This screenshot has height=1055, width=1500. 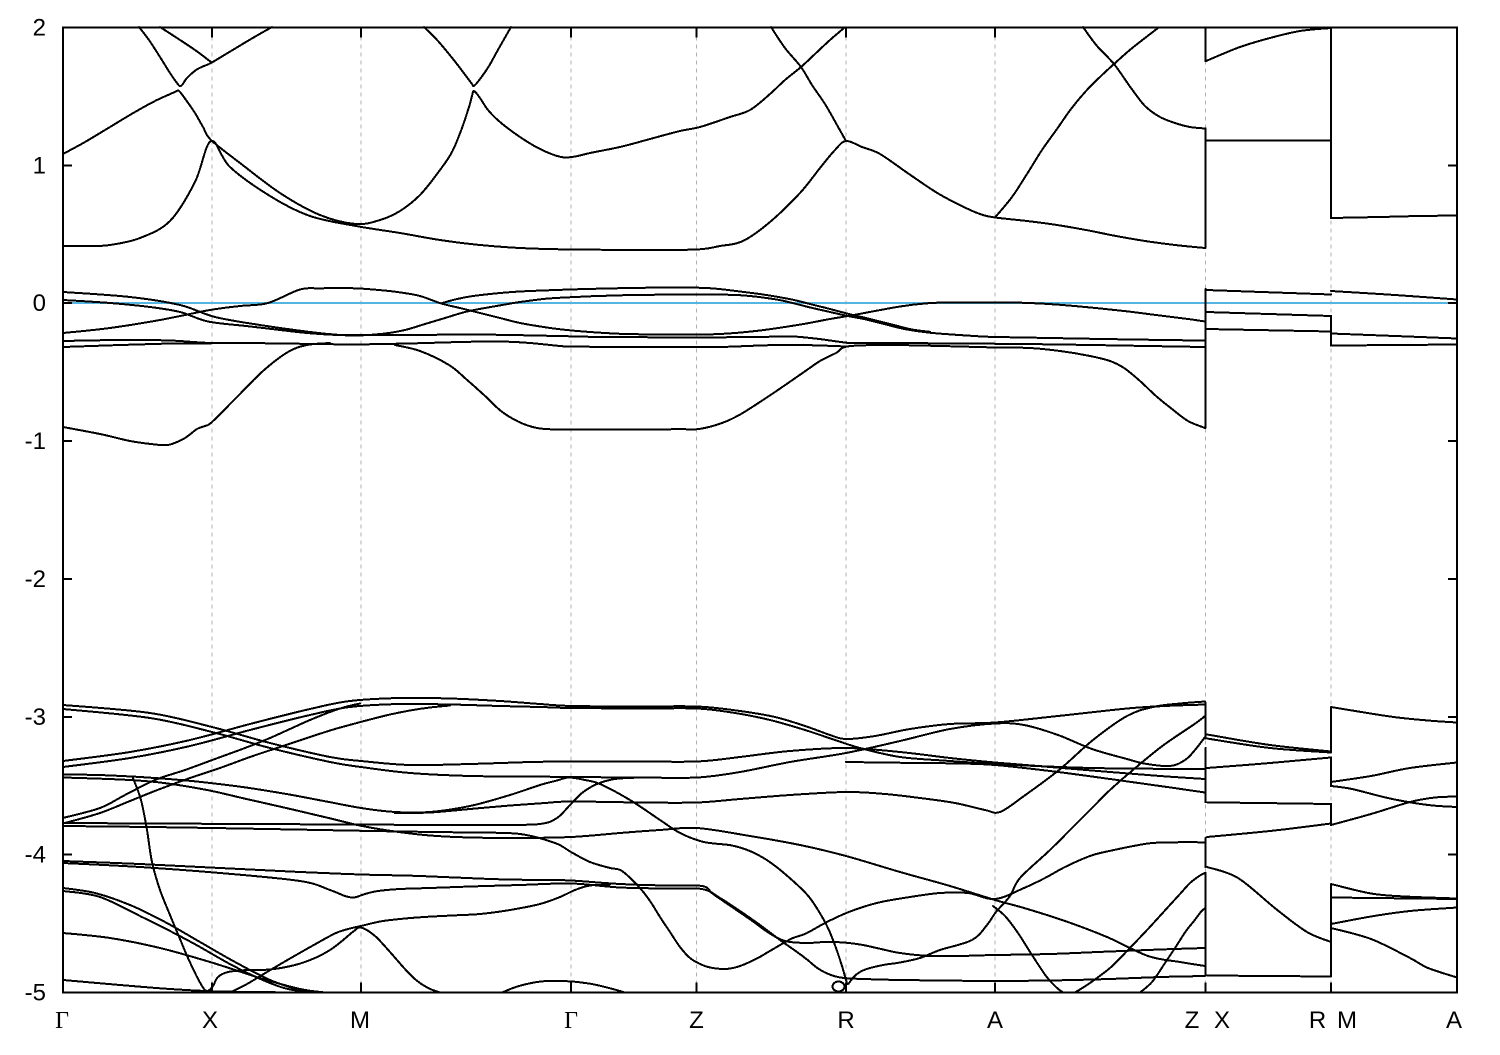 I want to click on svg-text: 2, so click(x=39, y=28).